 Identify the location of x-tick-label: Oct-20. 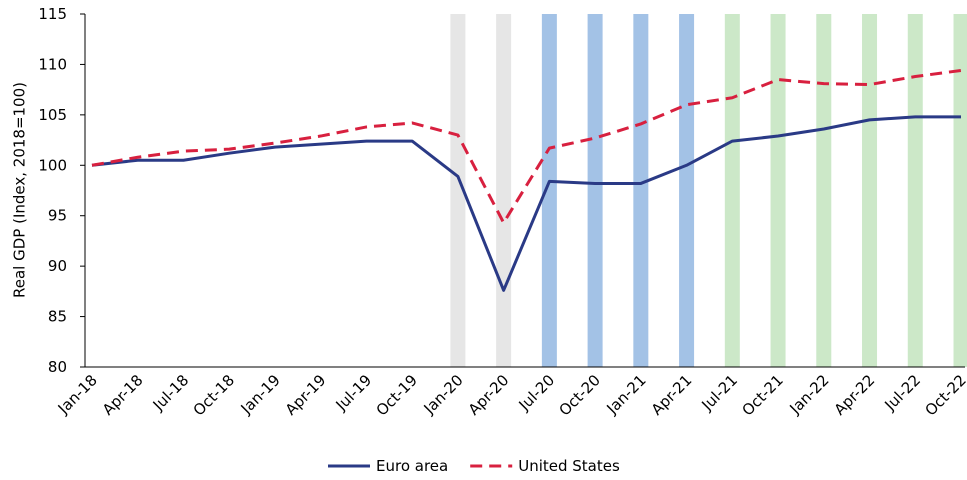
(580, 395).